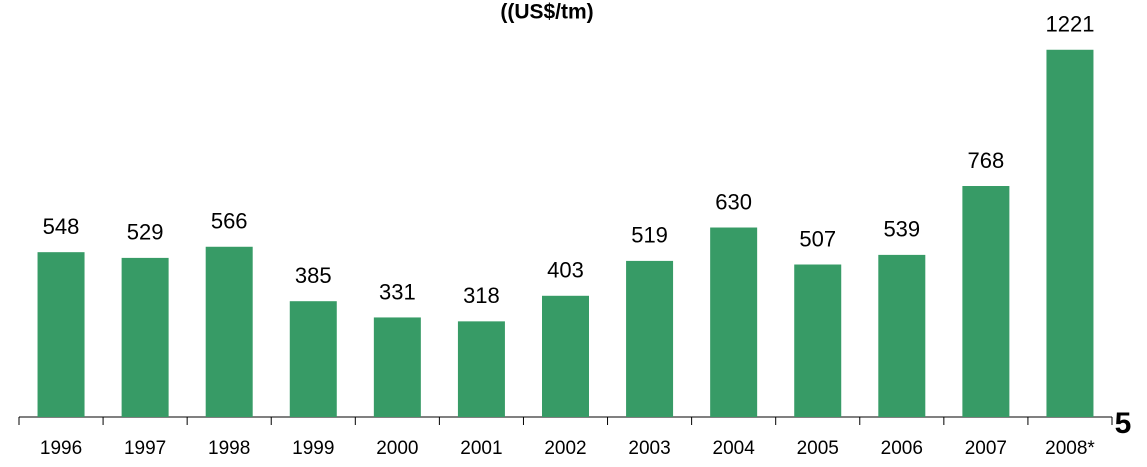 This screenshot has height=467, width=1147. I want to click on x-tick-label: 1998, so click(229, 448).